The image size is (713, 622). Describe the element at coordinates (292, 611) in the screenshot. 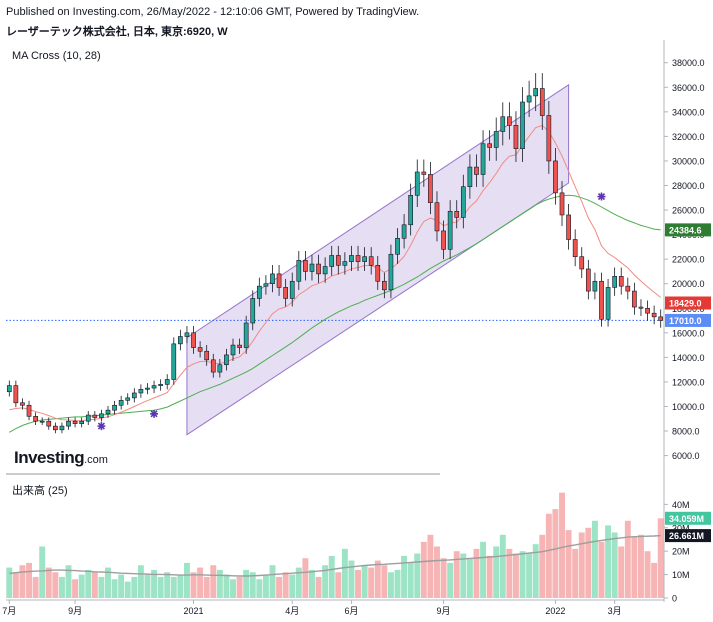

I see `time-tick-label: 4月` at that location.